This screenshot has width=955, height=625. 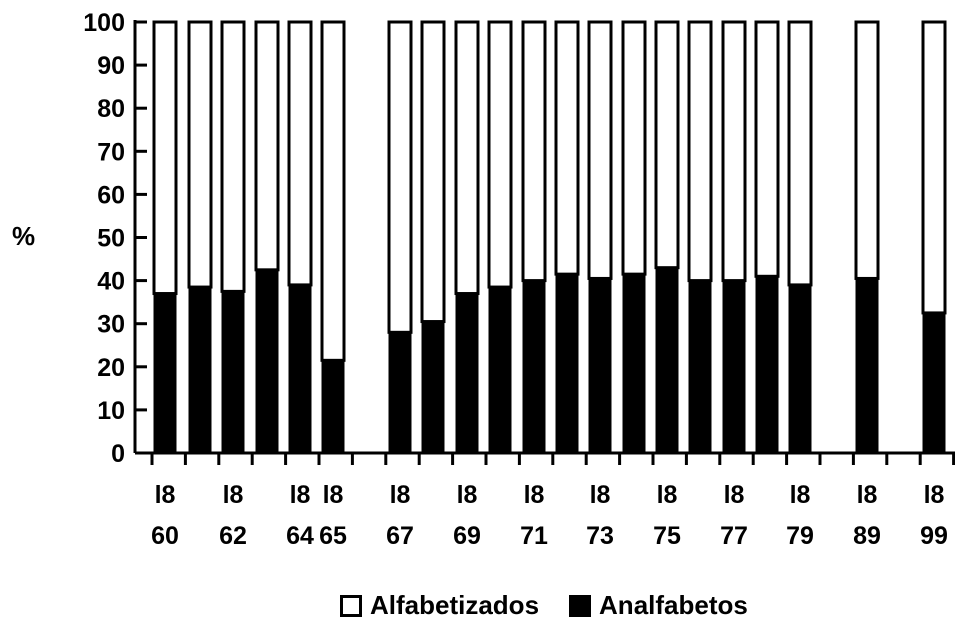 What do you see at coordinates (351, 605) in the screenshot?
I see `legend-swatch-alfabetizados` at bounding box center [351, 605].